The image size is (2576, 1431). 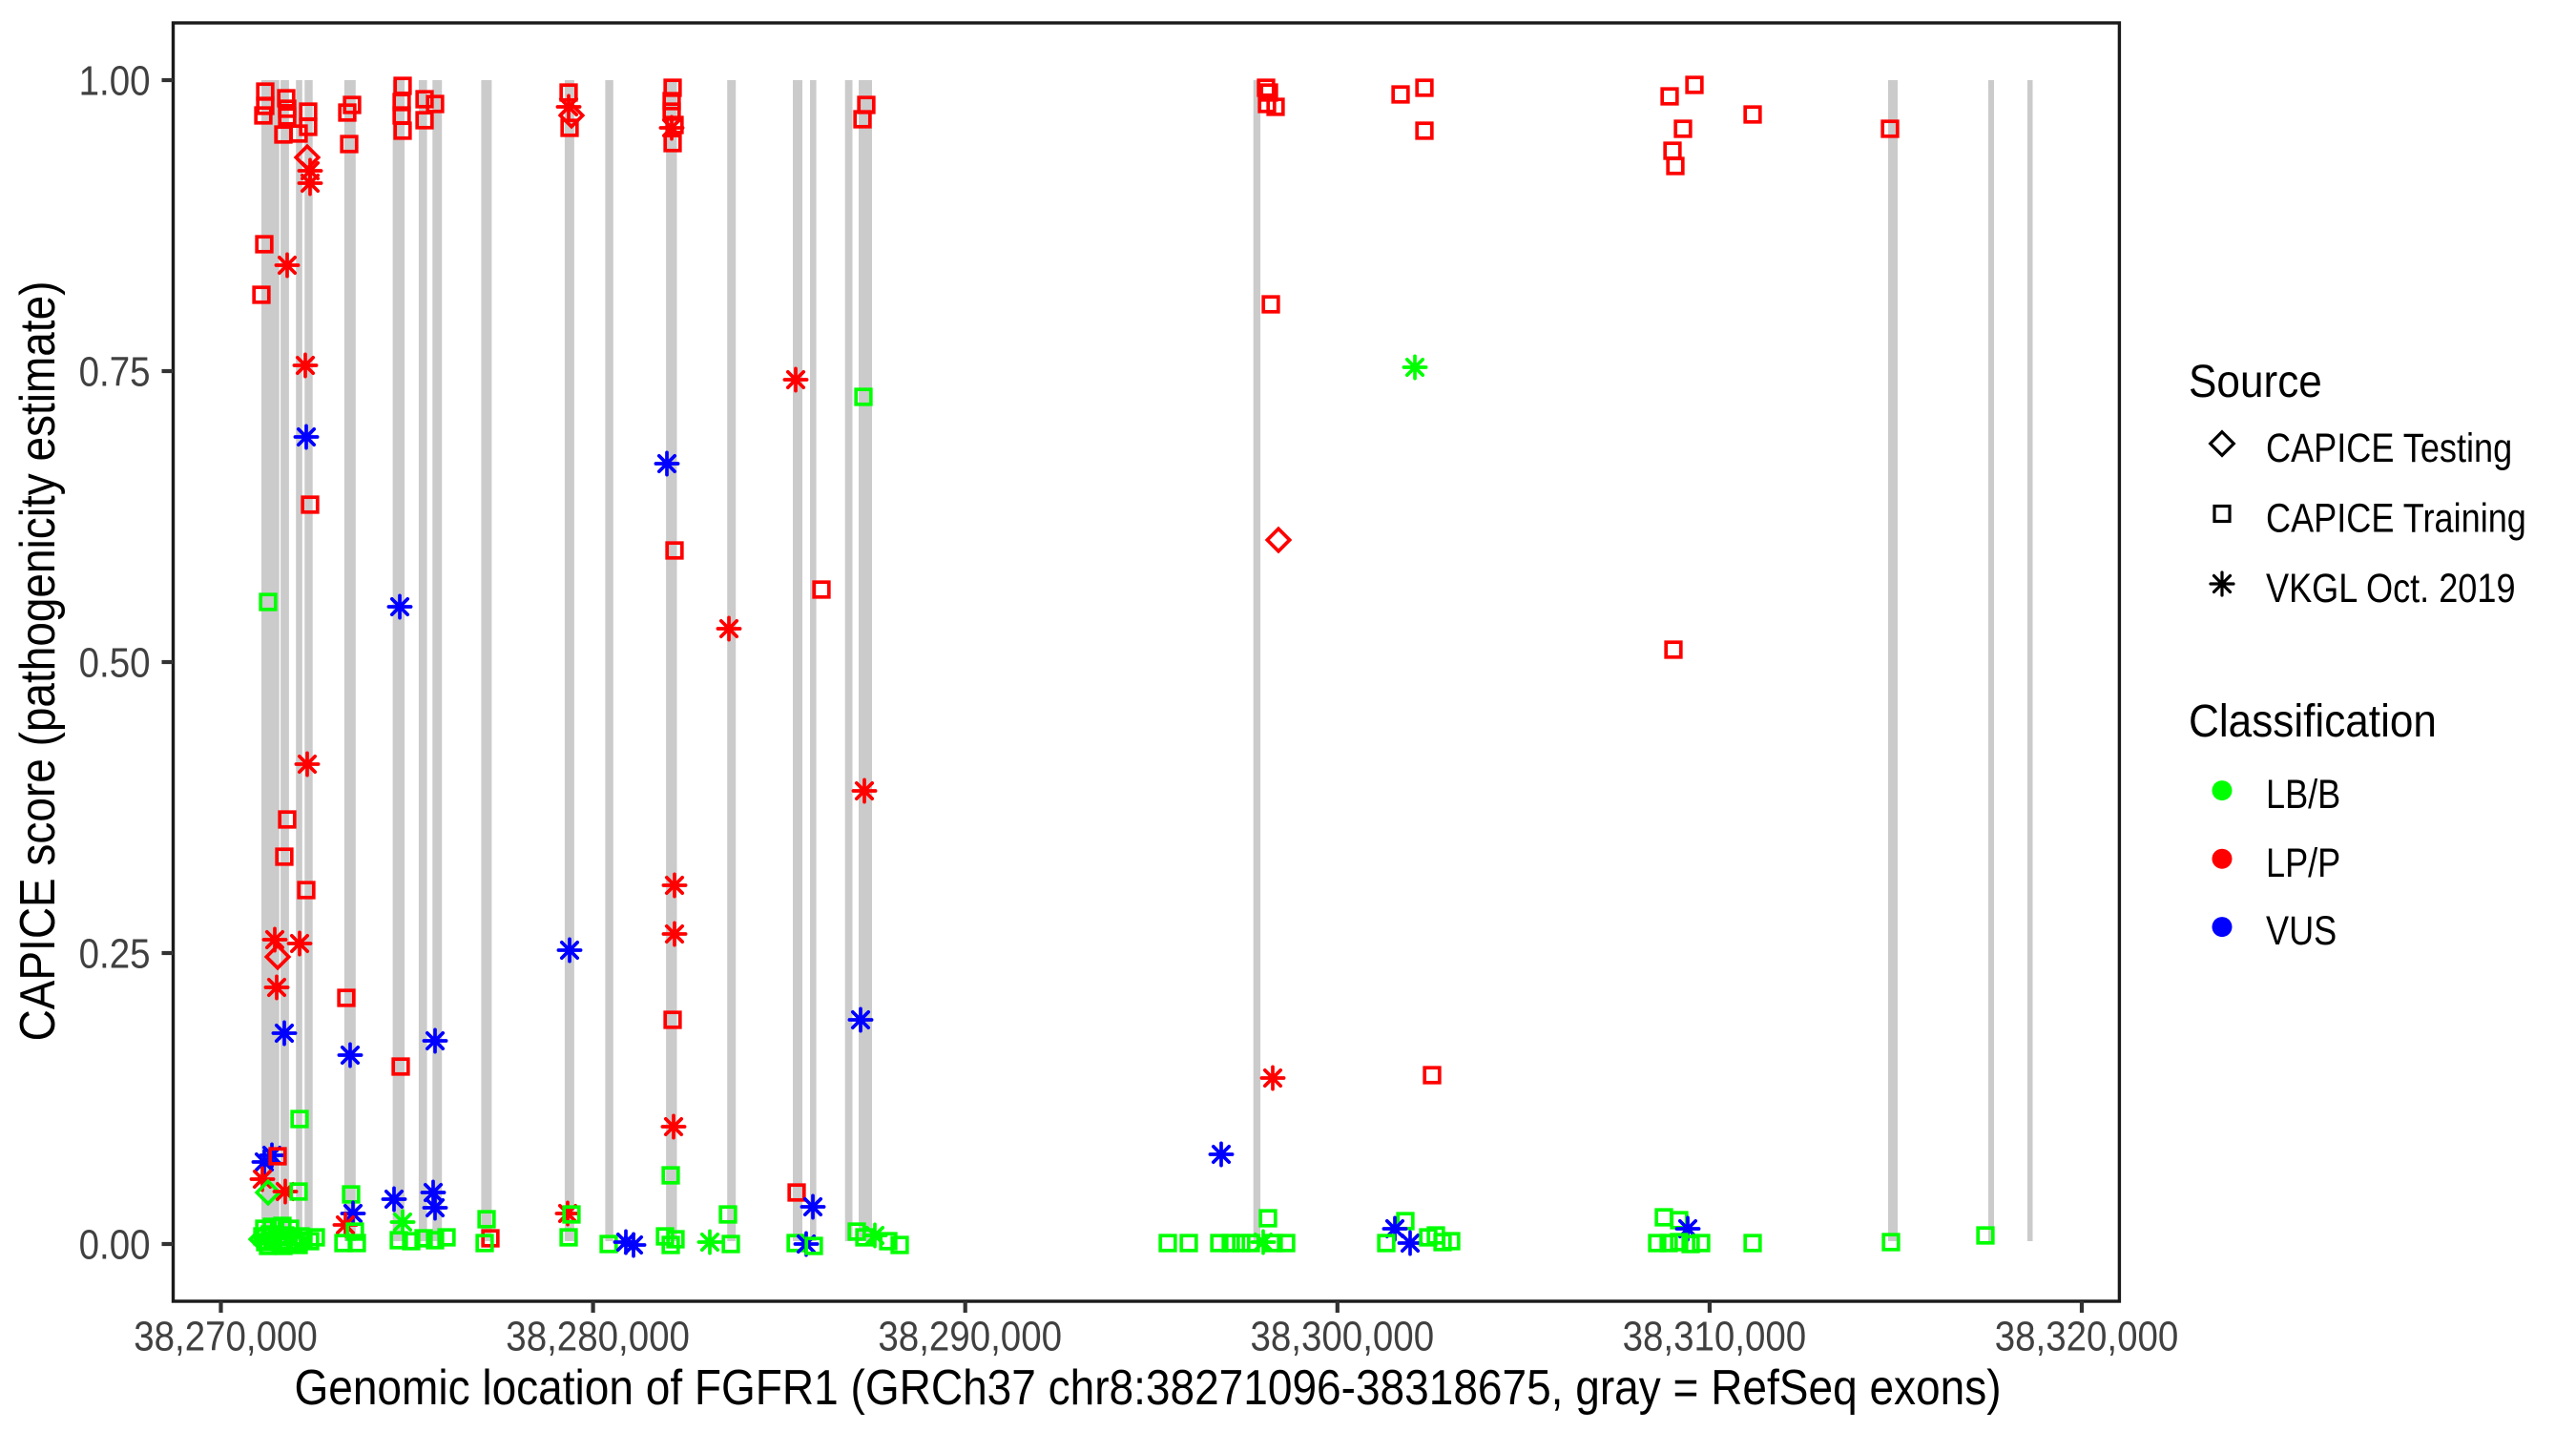 I want to click on svg-text: VUS, so click(x=2301, y=931).